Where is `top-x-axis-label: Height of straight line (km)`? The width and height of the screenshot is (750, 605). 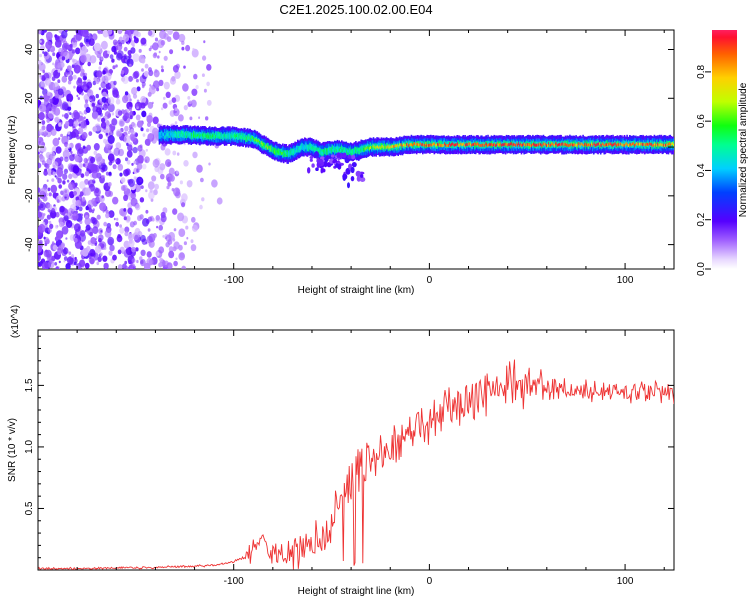
top-x-axis-label: Height of straight line (km) is located at coordinates (356, 290).